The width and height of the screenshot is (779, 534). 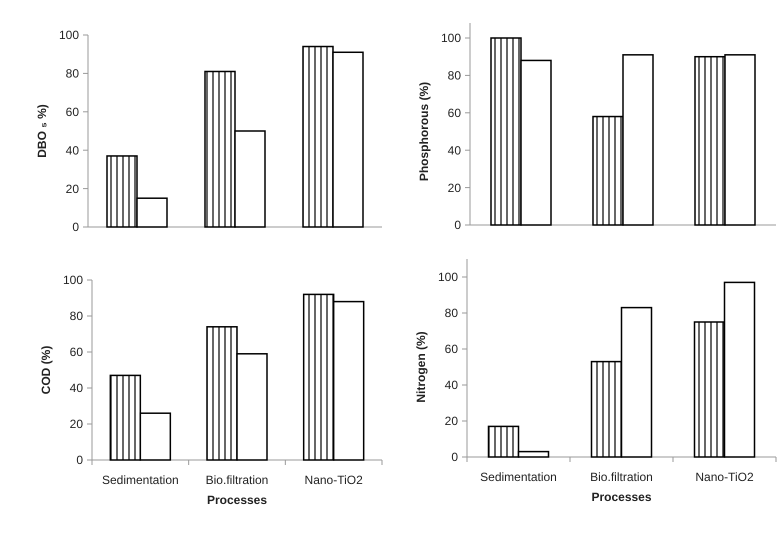 I want to click on y-axis-title: COD (%), so click(x=46, y=370).